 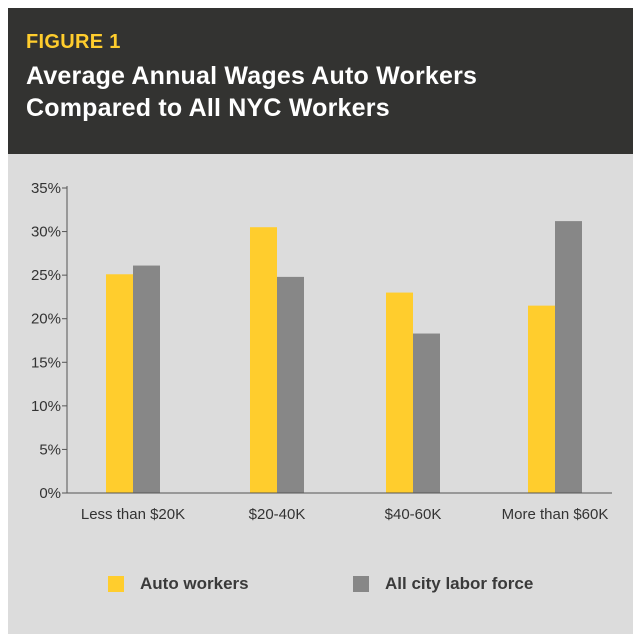 What do you see at coordinates (46, 188) in the screenshot?
I see `y-tick-label: 35%` at bounding box center [46, 188].